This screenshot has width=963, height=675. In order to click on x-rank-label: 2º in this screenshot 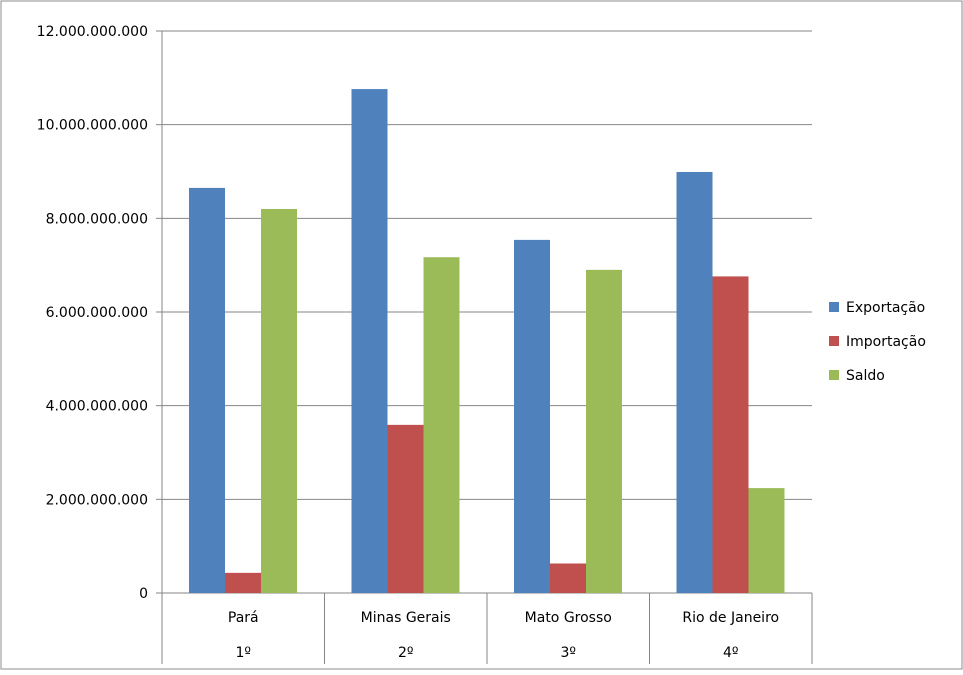, I will do `click(406, 653)`.